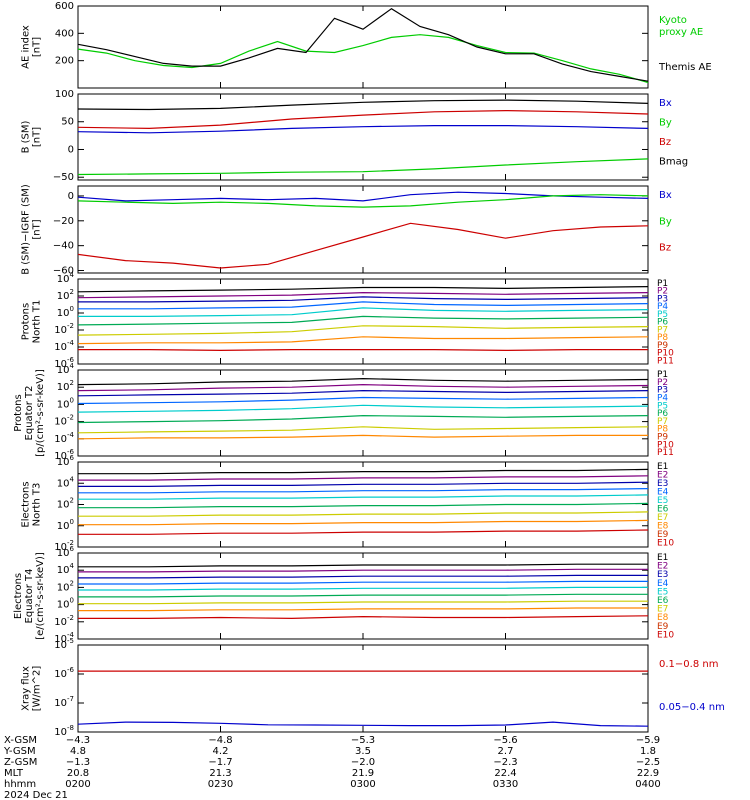 This screenshot has width=750, height=800. What do you see at coordinates (662, 330) in the screenshot?
I see `series-label: P7` at bounding box center [662, 330].